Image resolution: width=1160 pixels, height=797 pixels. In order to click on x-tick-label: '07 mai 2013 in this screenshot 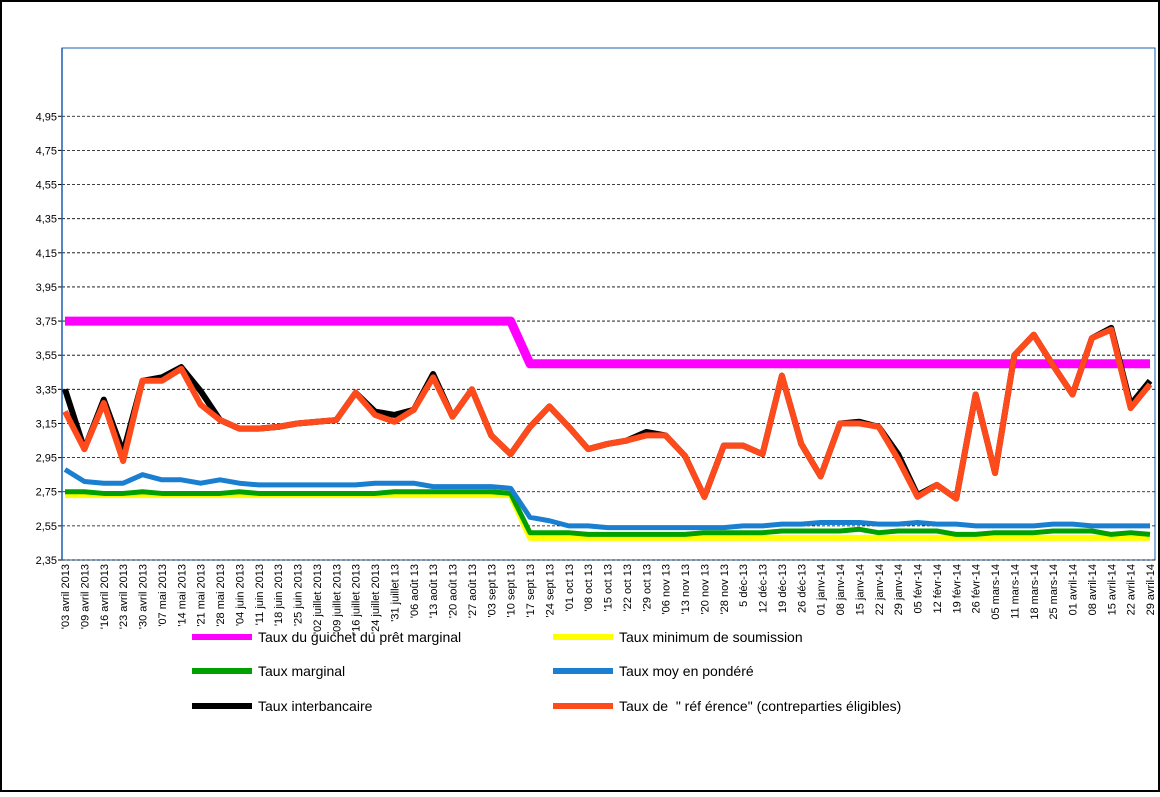, I will do `click(163, 595)`.